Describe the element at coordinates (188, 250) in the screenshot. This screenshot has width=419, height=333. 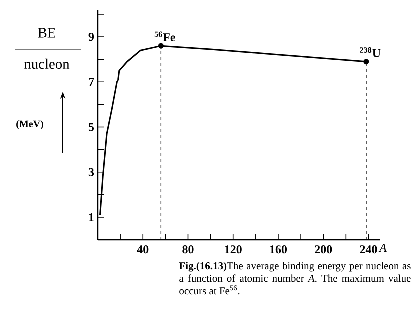
I see `x-tick-label: 80` at that location.